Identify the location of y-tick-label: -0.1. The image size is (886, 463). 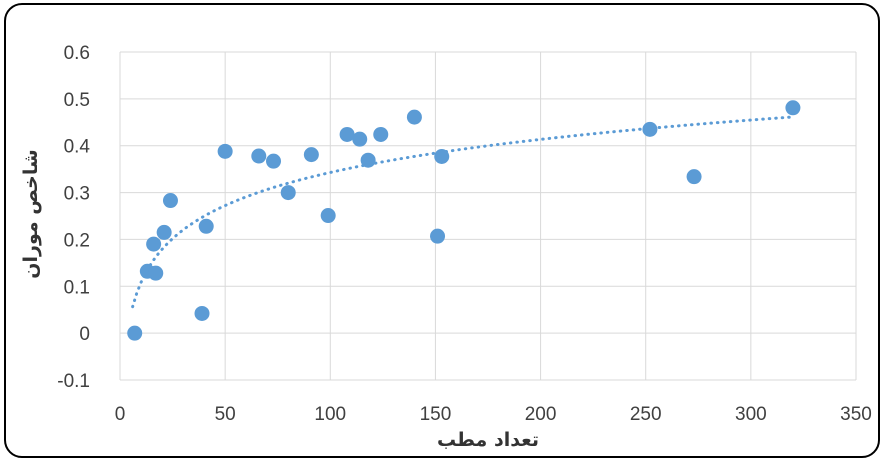
(73, 381).